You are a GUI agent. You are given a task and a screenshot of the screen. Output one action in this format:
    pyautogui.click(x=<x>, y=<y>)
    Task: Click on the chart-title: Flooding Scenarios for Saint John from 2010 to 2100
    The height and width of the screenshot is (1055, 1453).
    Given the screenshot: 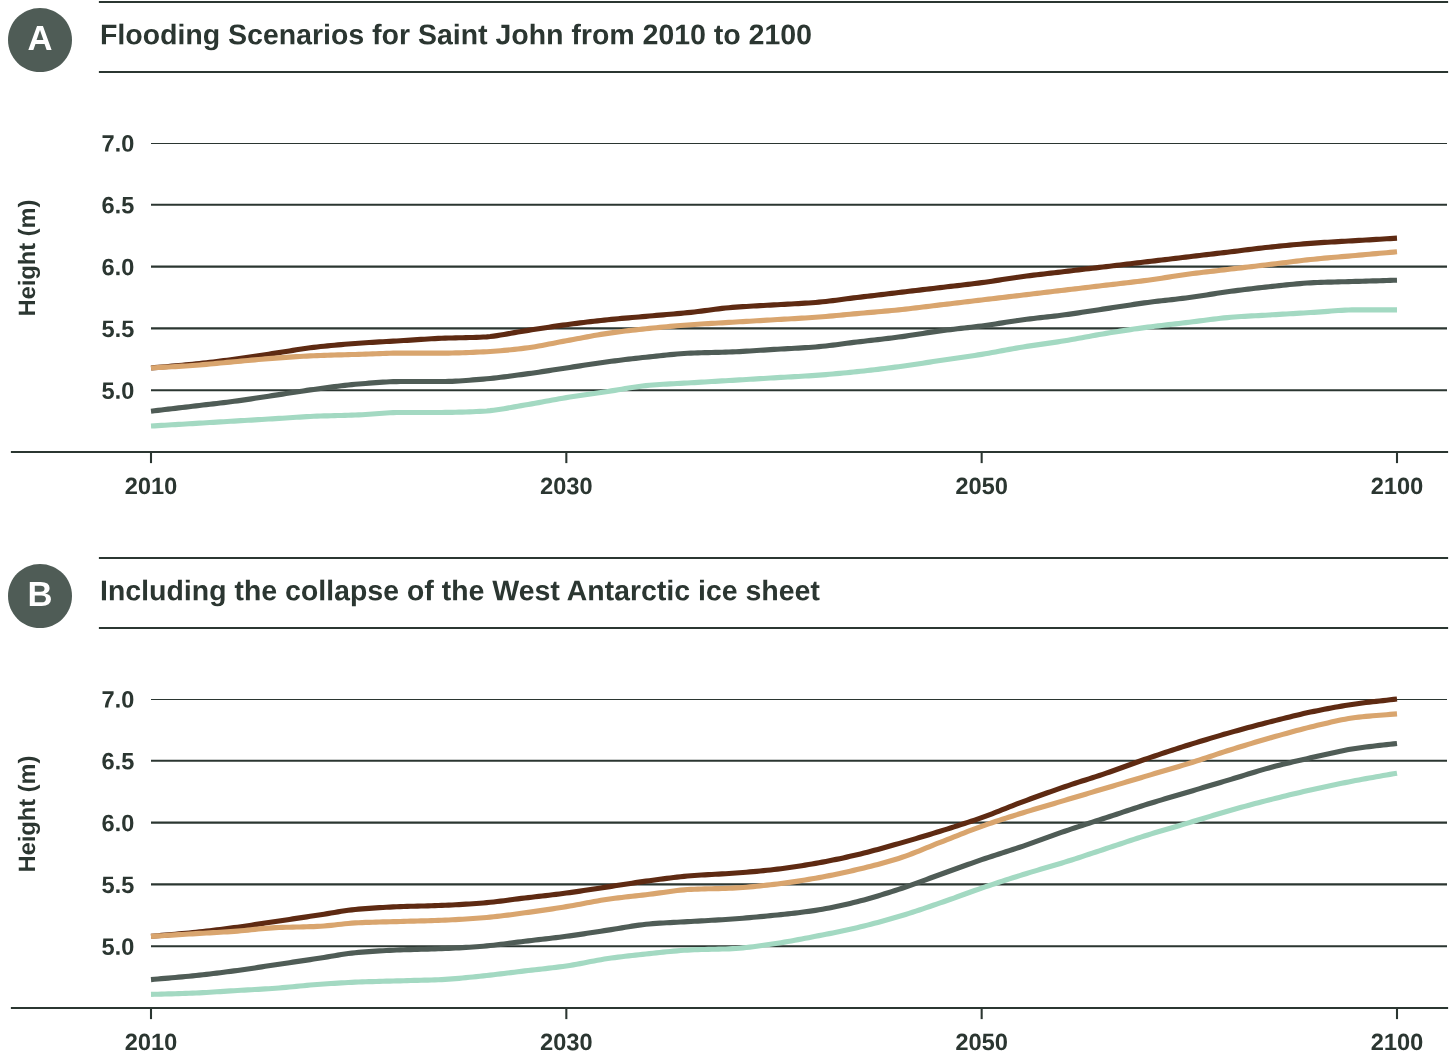 What is the action you would take?
    pyautogui.click(x=456, y=37)
    